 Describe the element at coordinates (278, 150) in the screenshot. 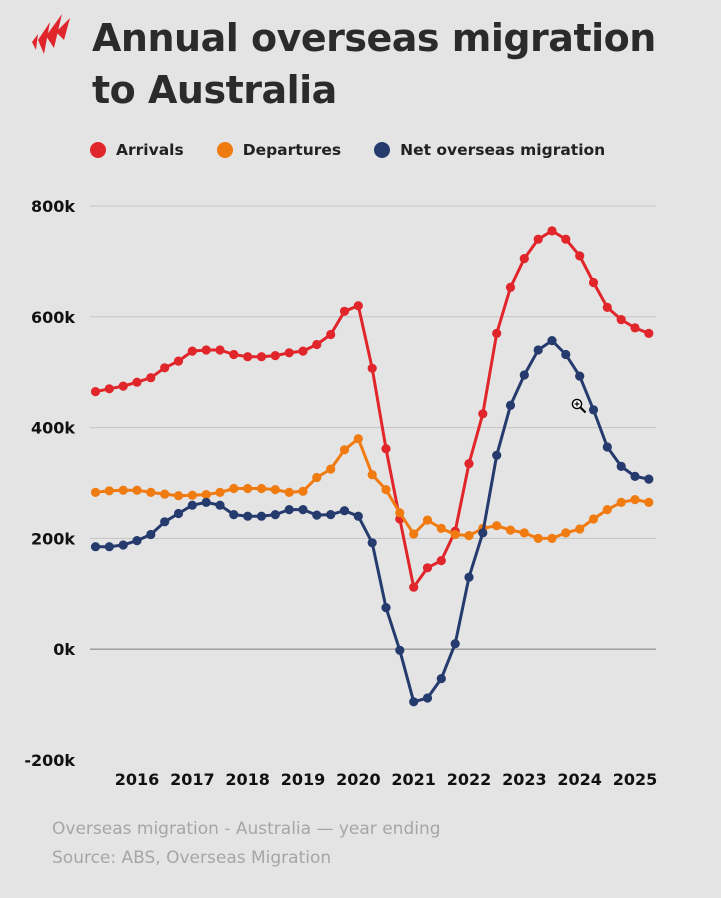

I see `legend-item-departures: Departures` at that location.